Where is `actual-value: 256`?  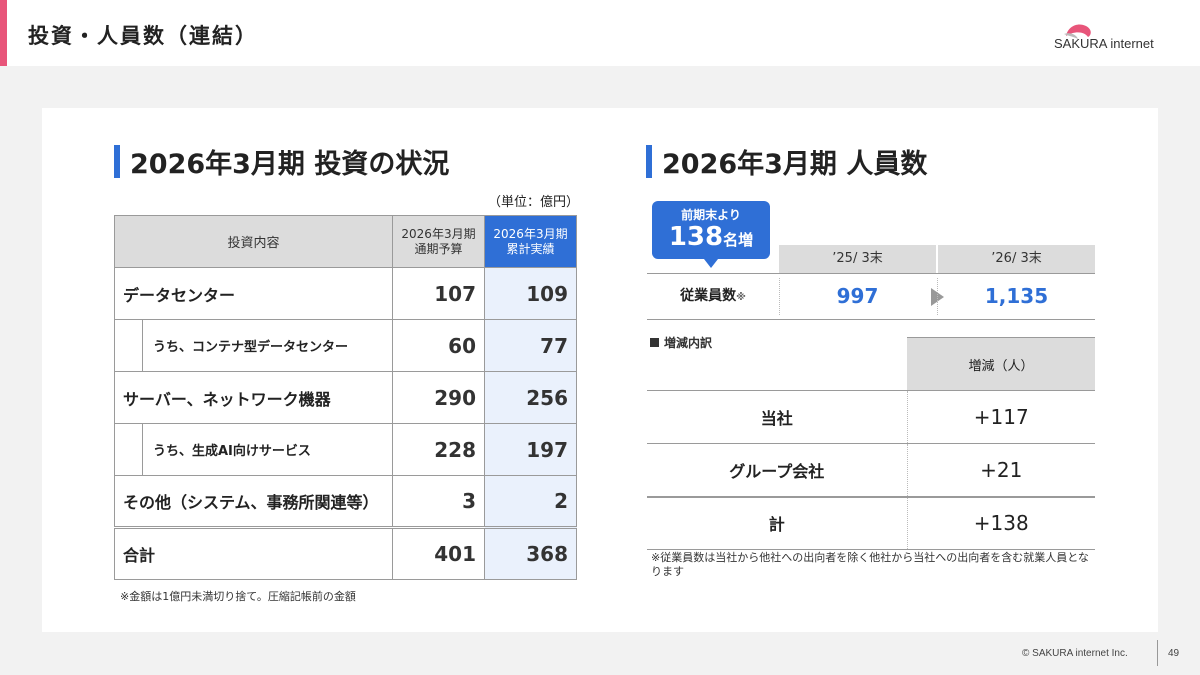
actual-value: 256 is located at coordinates (530, 397).